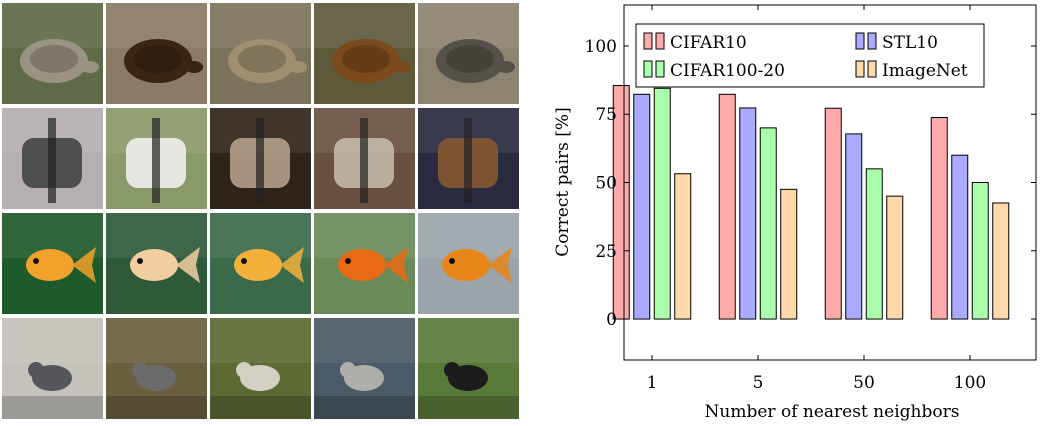  I want to click on goldfish-leaf-photo, so click(260, 263).